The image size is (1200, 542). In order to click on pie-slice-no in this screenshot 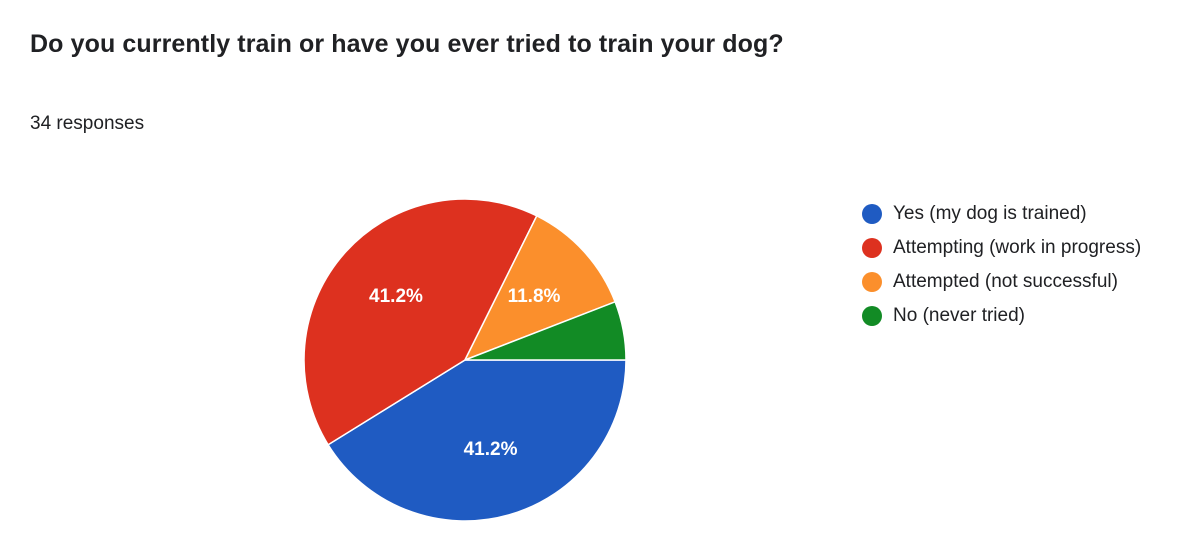, I will do `click(545, 330)`.